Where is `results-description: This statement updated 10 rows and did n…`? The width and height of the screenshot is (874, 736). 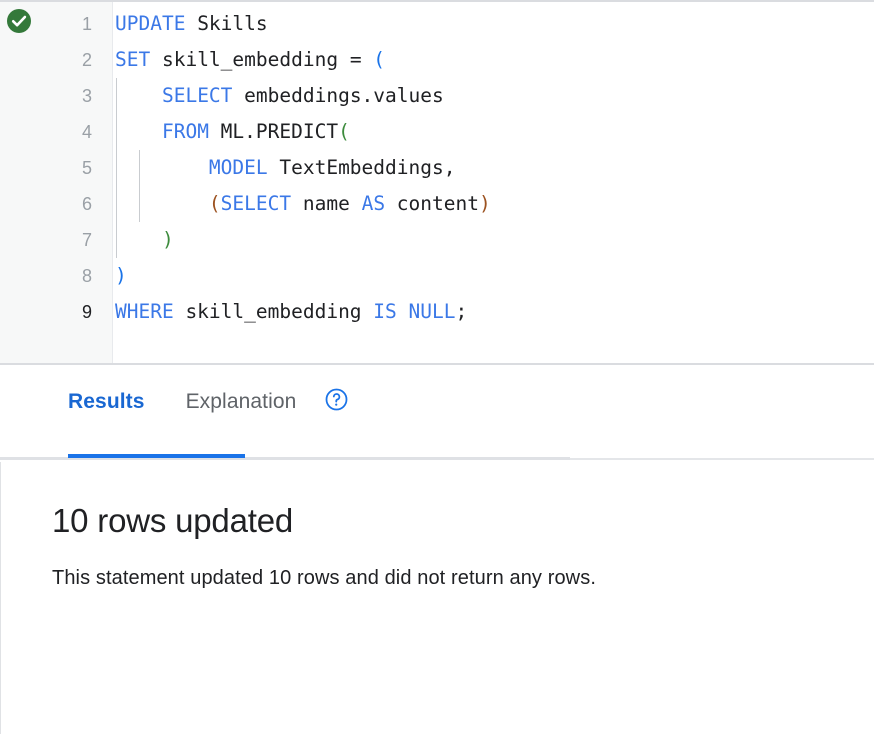
results-description: This statement updated 10 rows and did n… is located at coordinates (324, 578).